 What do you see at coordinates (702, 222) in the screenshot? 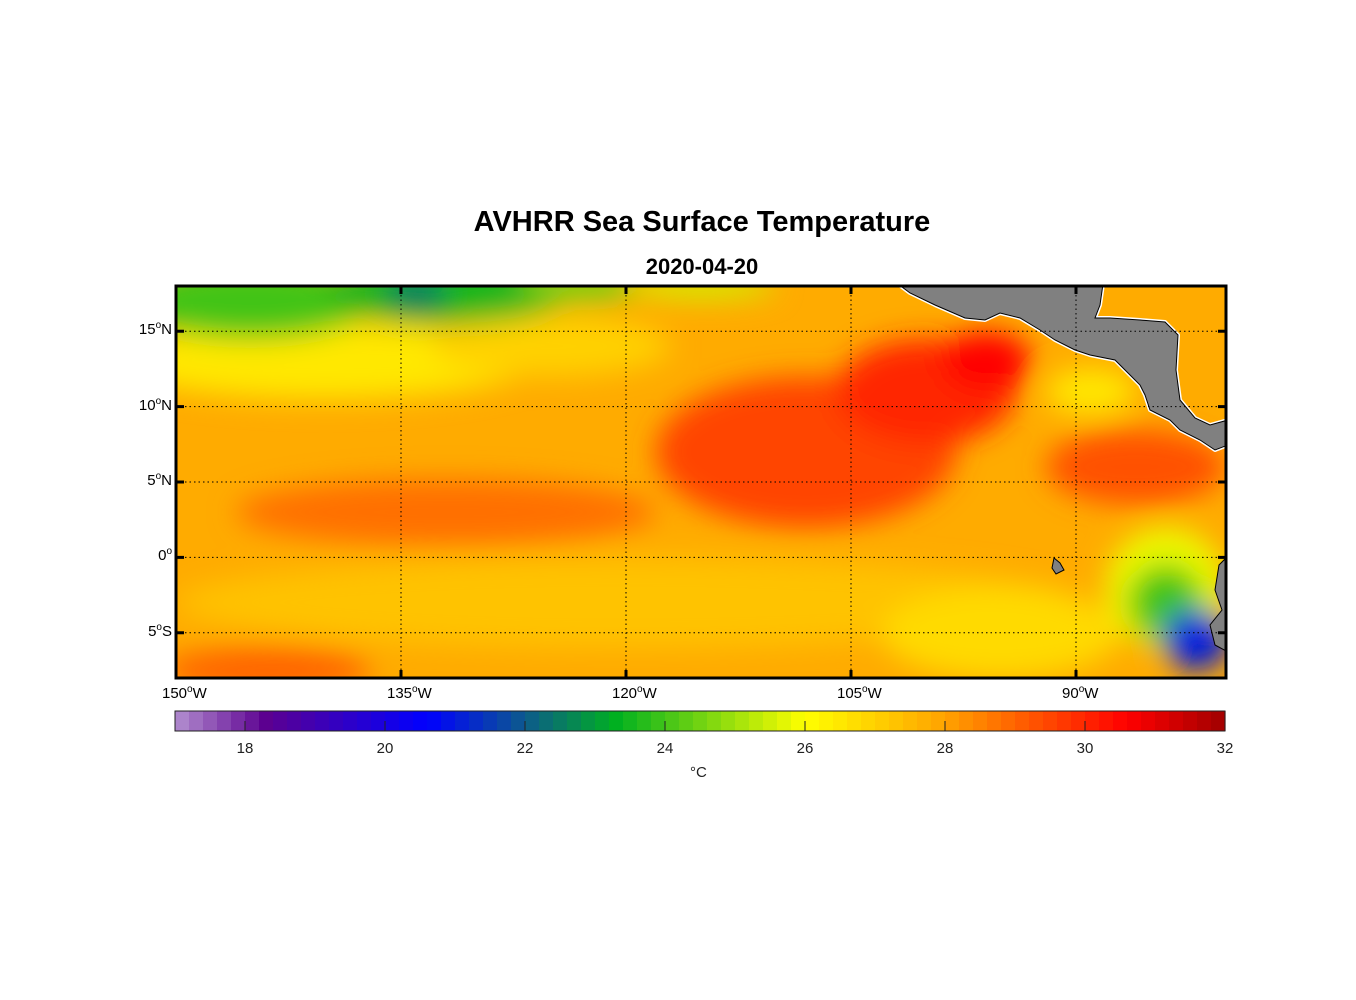
I see `map-title: AVHRR Sea Surface Temperature` at bounding box center [702, 222].